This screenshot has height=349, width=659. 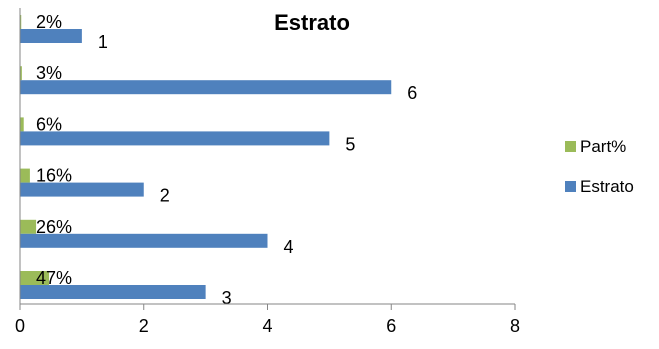 What do you see at coordinates (312, 22) in the screenshot?
I see `chart-title: Estrato` at bounding box center [312, 22].